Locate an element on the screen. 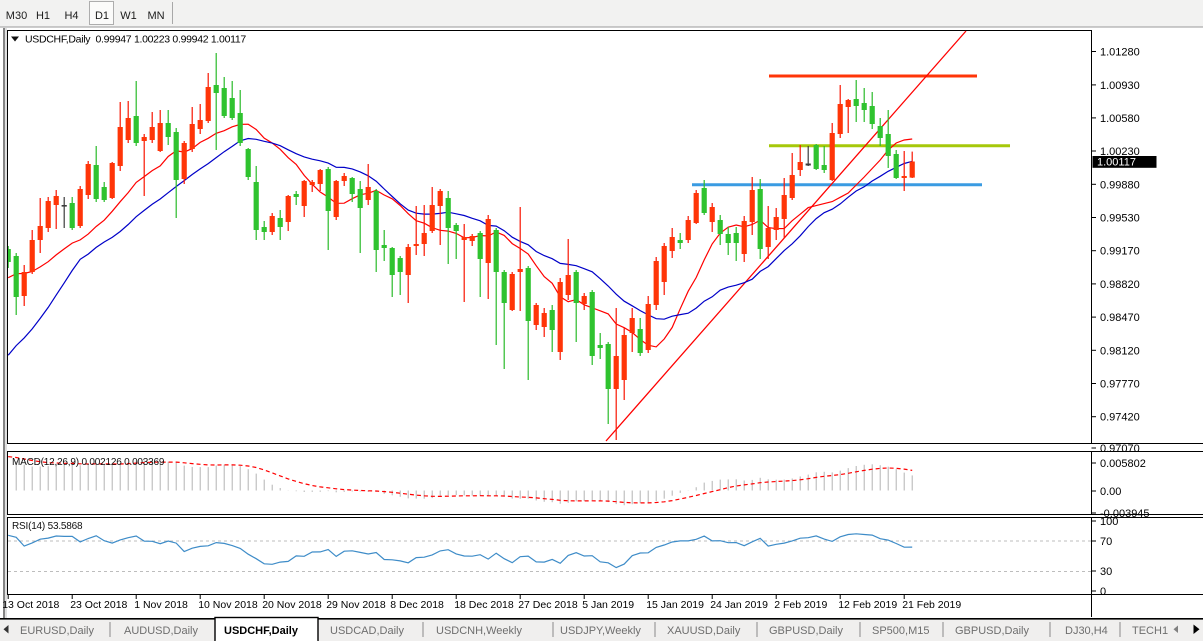  svg-text: 1.00117 is located at coordinates (1116, 163).